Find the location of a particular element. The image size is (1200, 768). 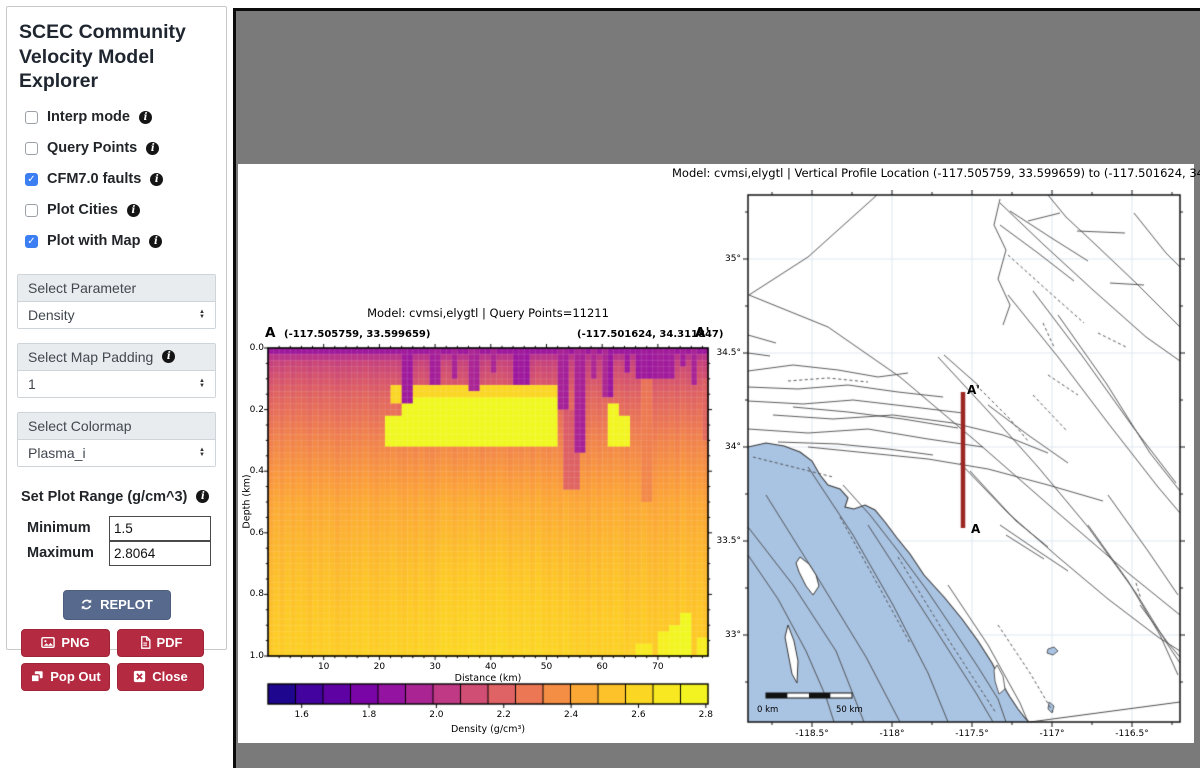

map-scale-right-label: 50 km is located at coordinates (849, 710).